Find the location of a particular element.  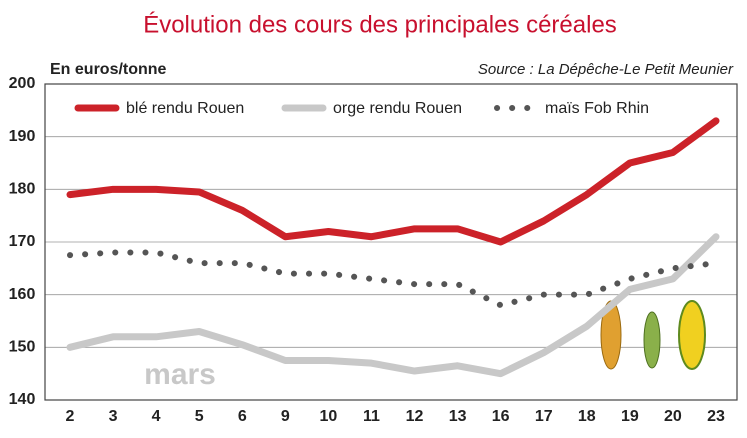

annotation: mars is located at coordinates (180, 374).